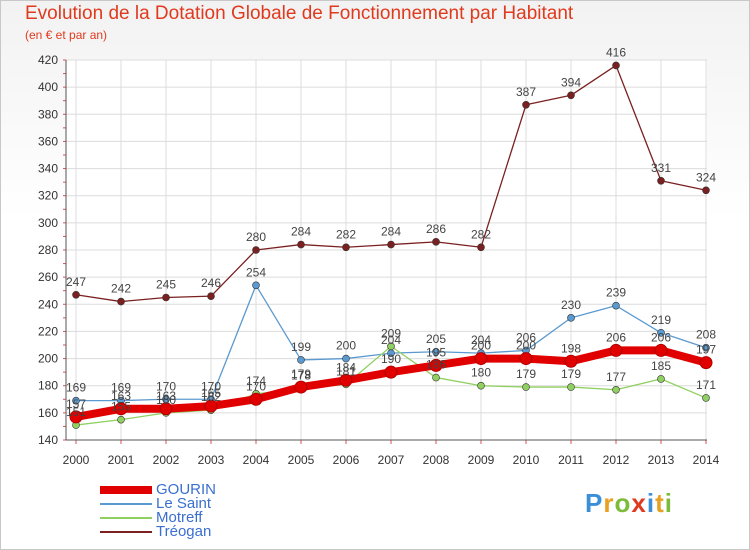 The image size is (750, 550). I want to click on data-label: 199, so click(301, 347).